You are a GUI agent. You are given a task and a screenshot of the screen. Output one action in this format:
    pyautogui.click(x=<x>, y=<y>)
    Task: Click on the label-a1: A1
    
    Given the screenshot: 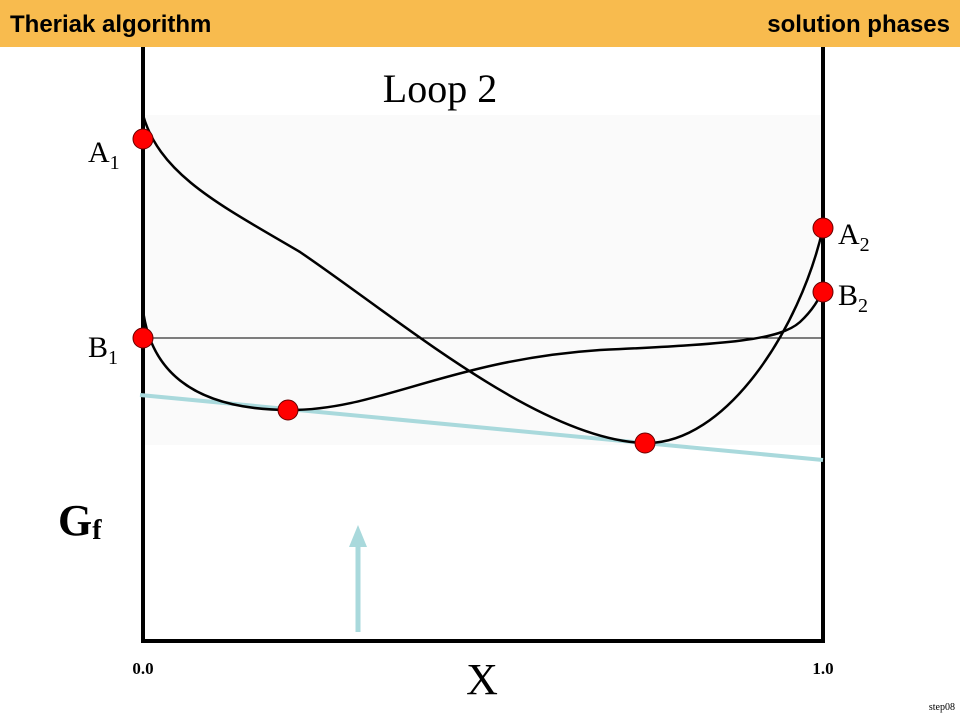 What is the action you would take?
    pyautogui.click(x=104, y=155)
    